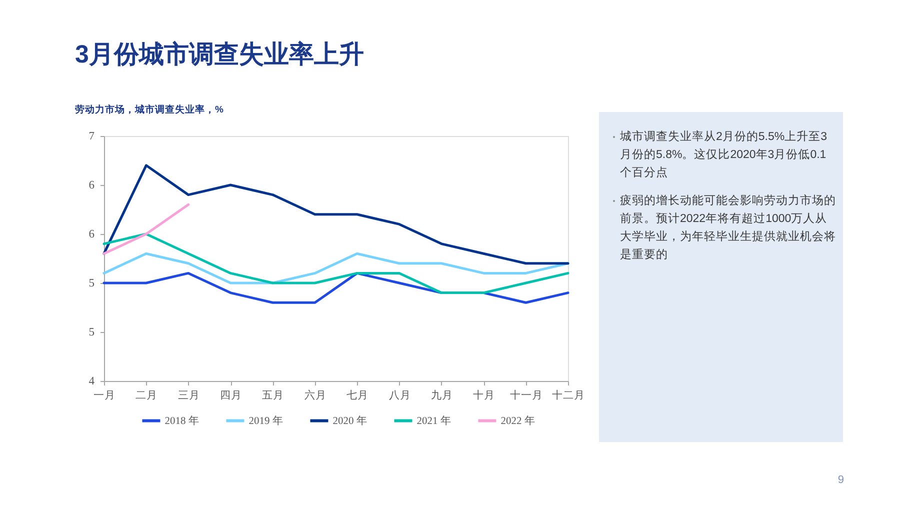 Image resolution: width=920 pixels, height=518 pixels. I want to click on x-tick-label: 九月, so click(441, 395).